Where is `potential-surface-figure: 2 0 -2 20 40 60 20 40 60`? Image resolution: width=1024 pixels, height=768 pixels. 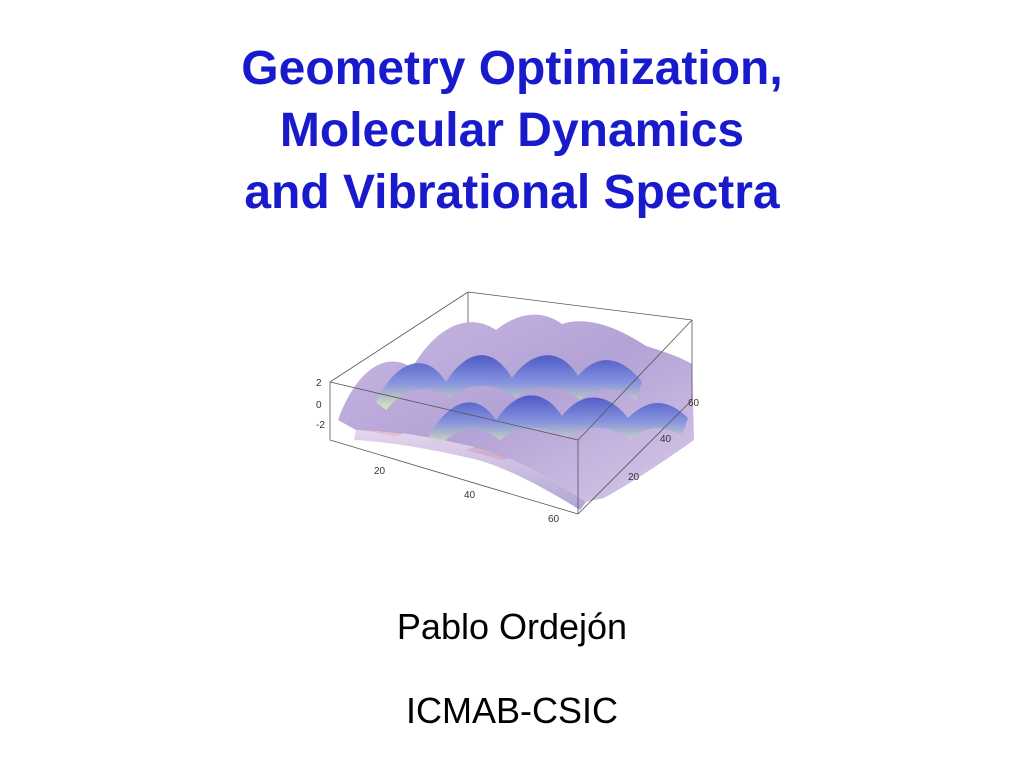
potential-surface-figure: 2 0 -2 20 40 60 20 40 60 is located at coordinates (511, 407).